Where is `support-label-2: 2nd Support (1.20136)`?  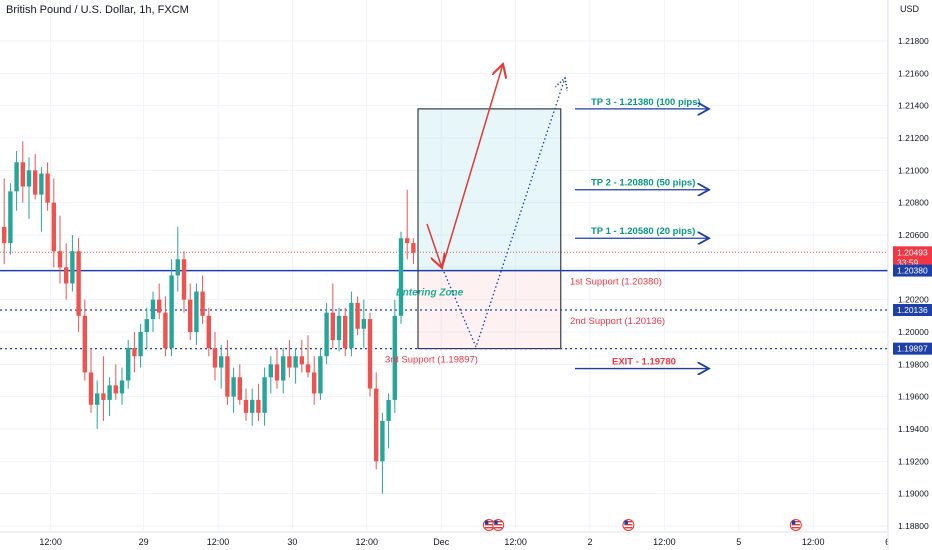
support-label-2: 2nd Support (1.20136) is located at coordinates (617, 321).